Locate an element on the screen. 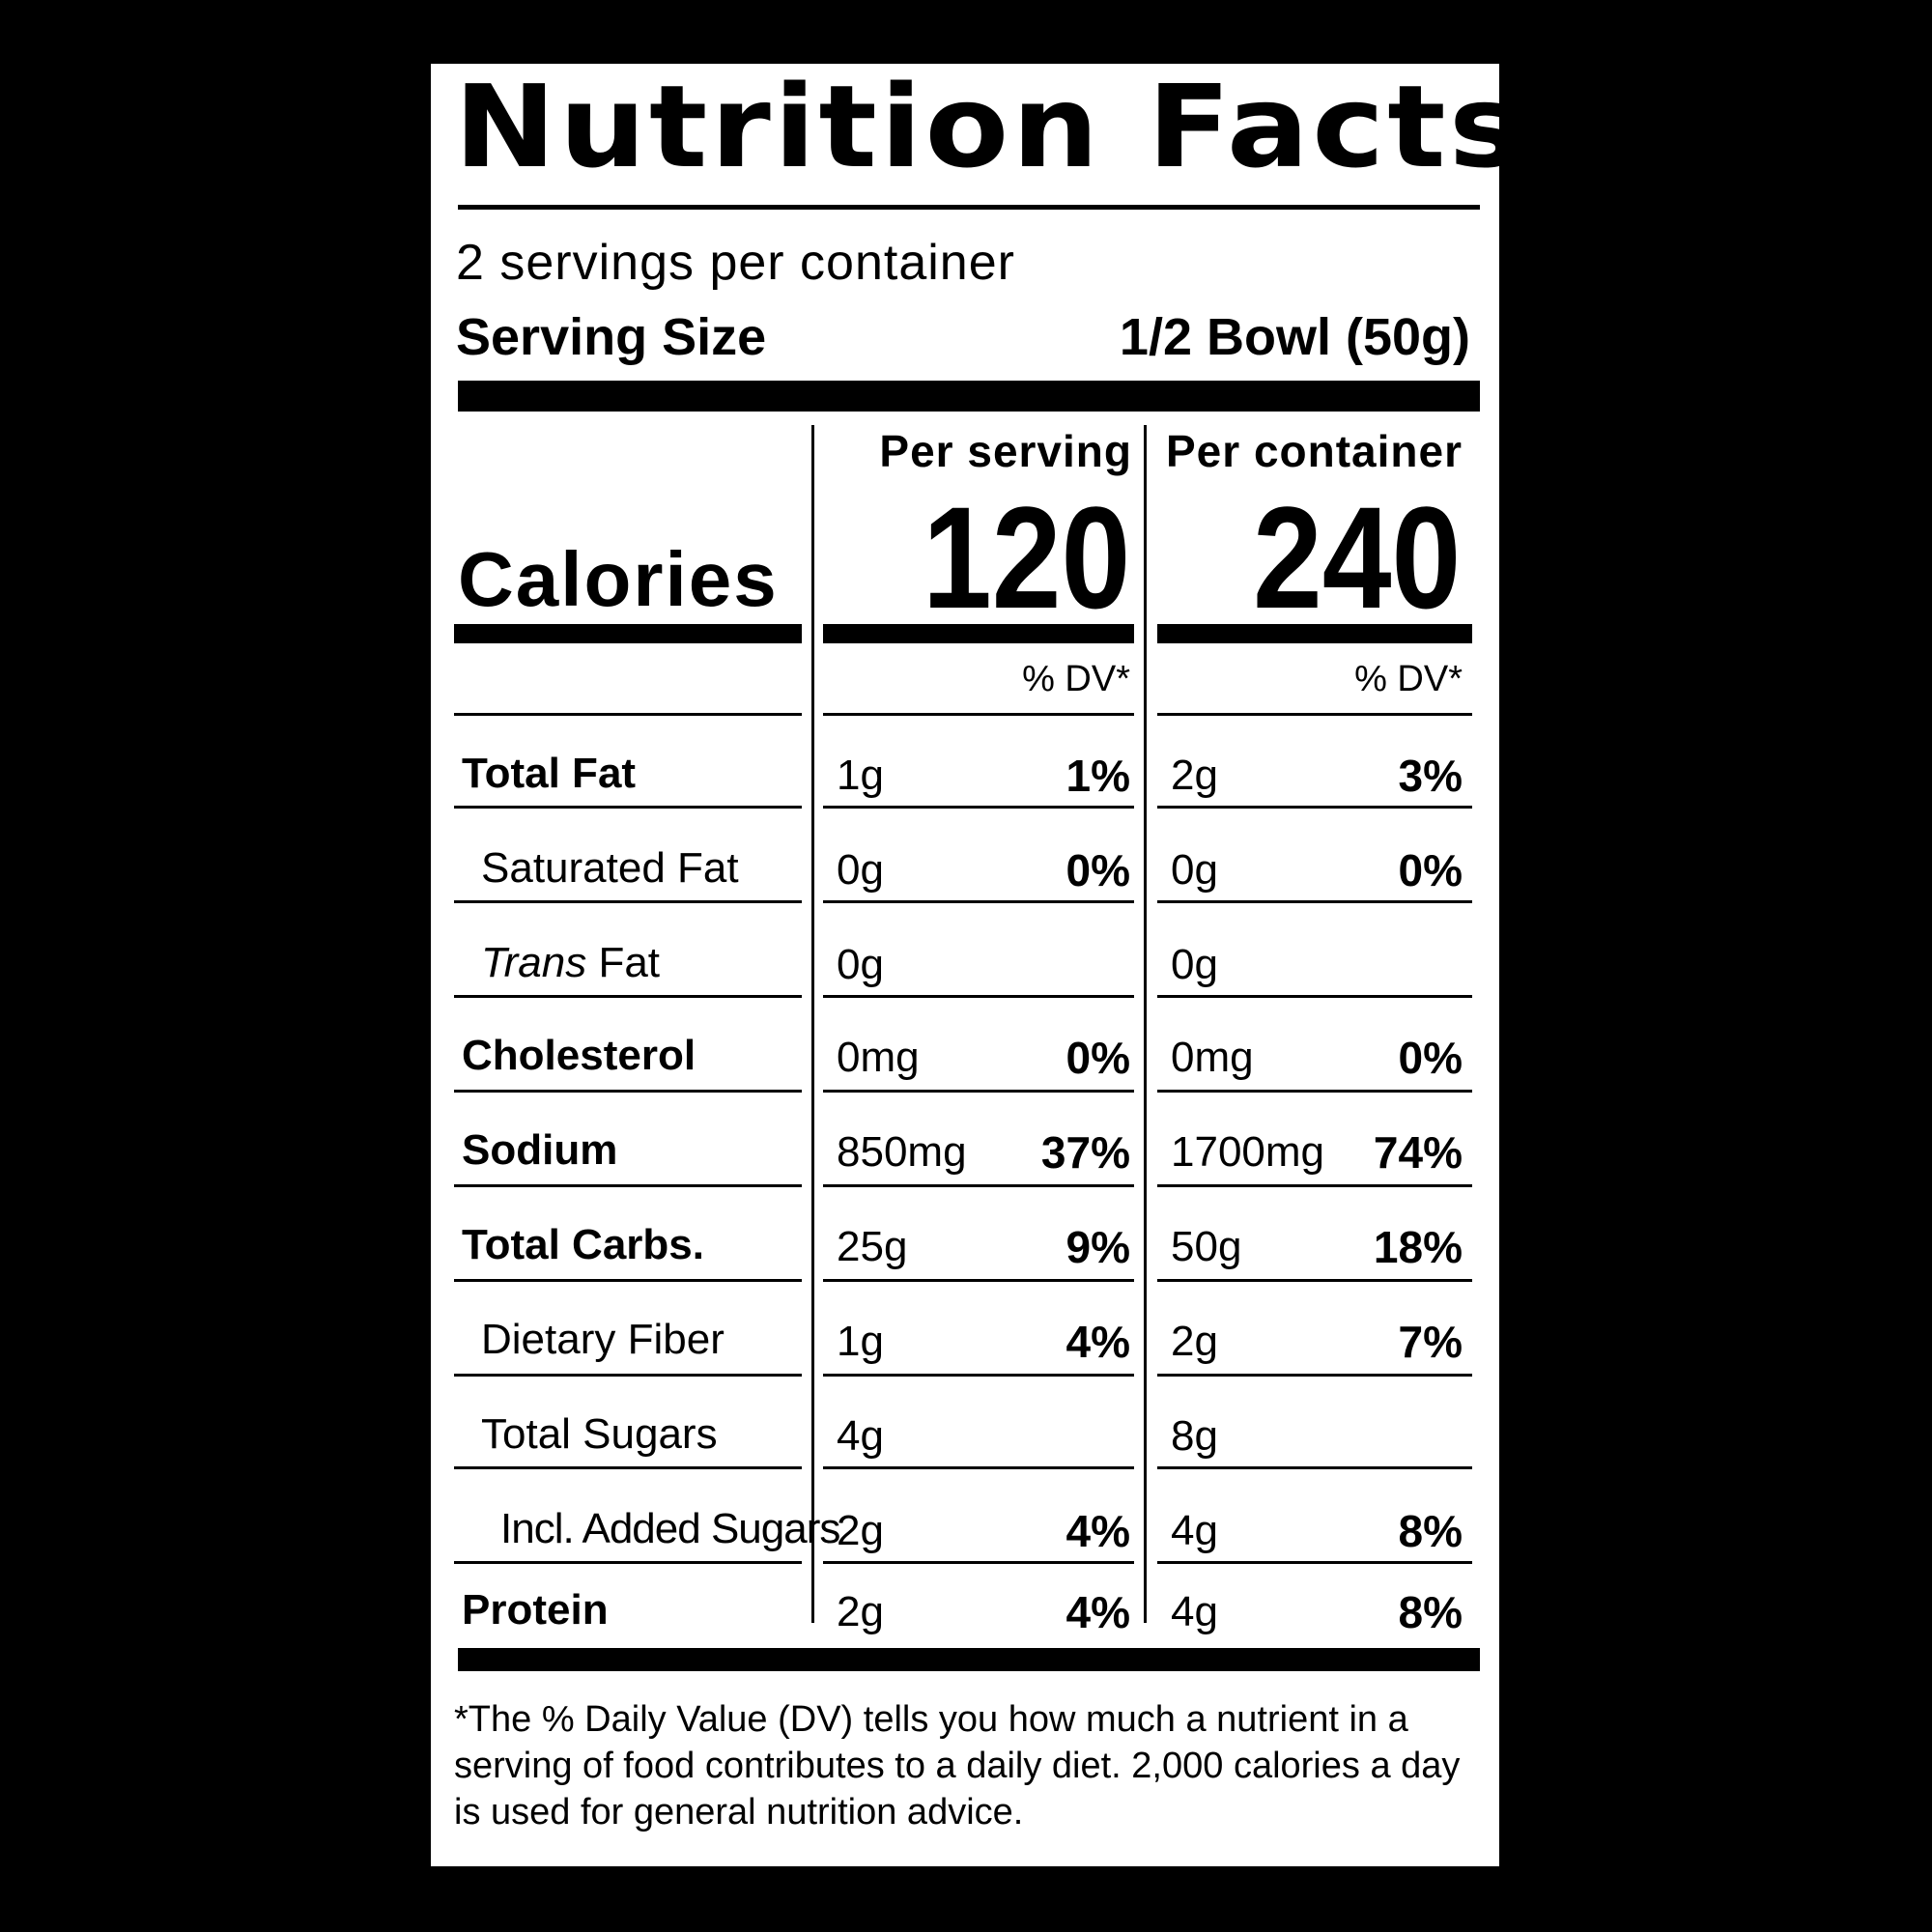 The image size is (1932, 1932). dv-rule-serving is located at coordinates (978, 714).